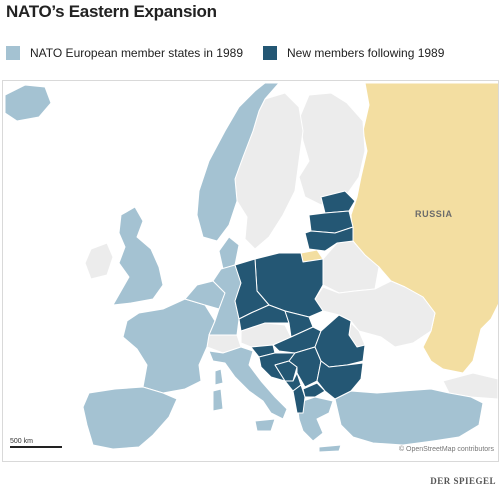 The width and height of the screenshot is (500, 489). Describe the element at coordinates (136, 53) in the screenshot. I see `legend-label-nato-1989: NATO European member states in 1989` at that location.